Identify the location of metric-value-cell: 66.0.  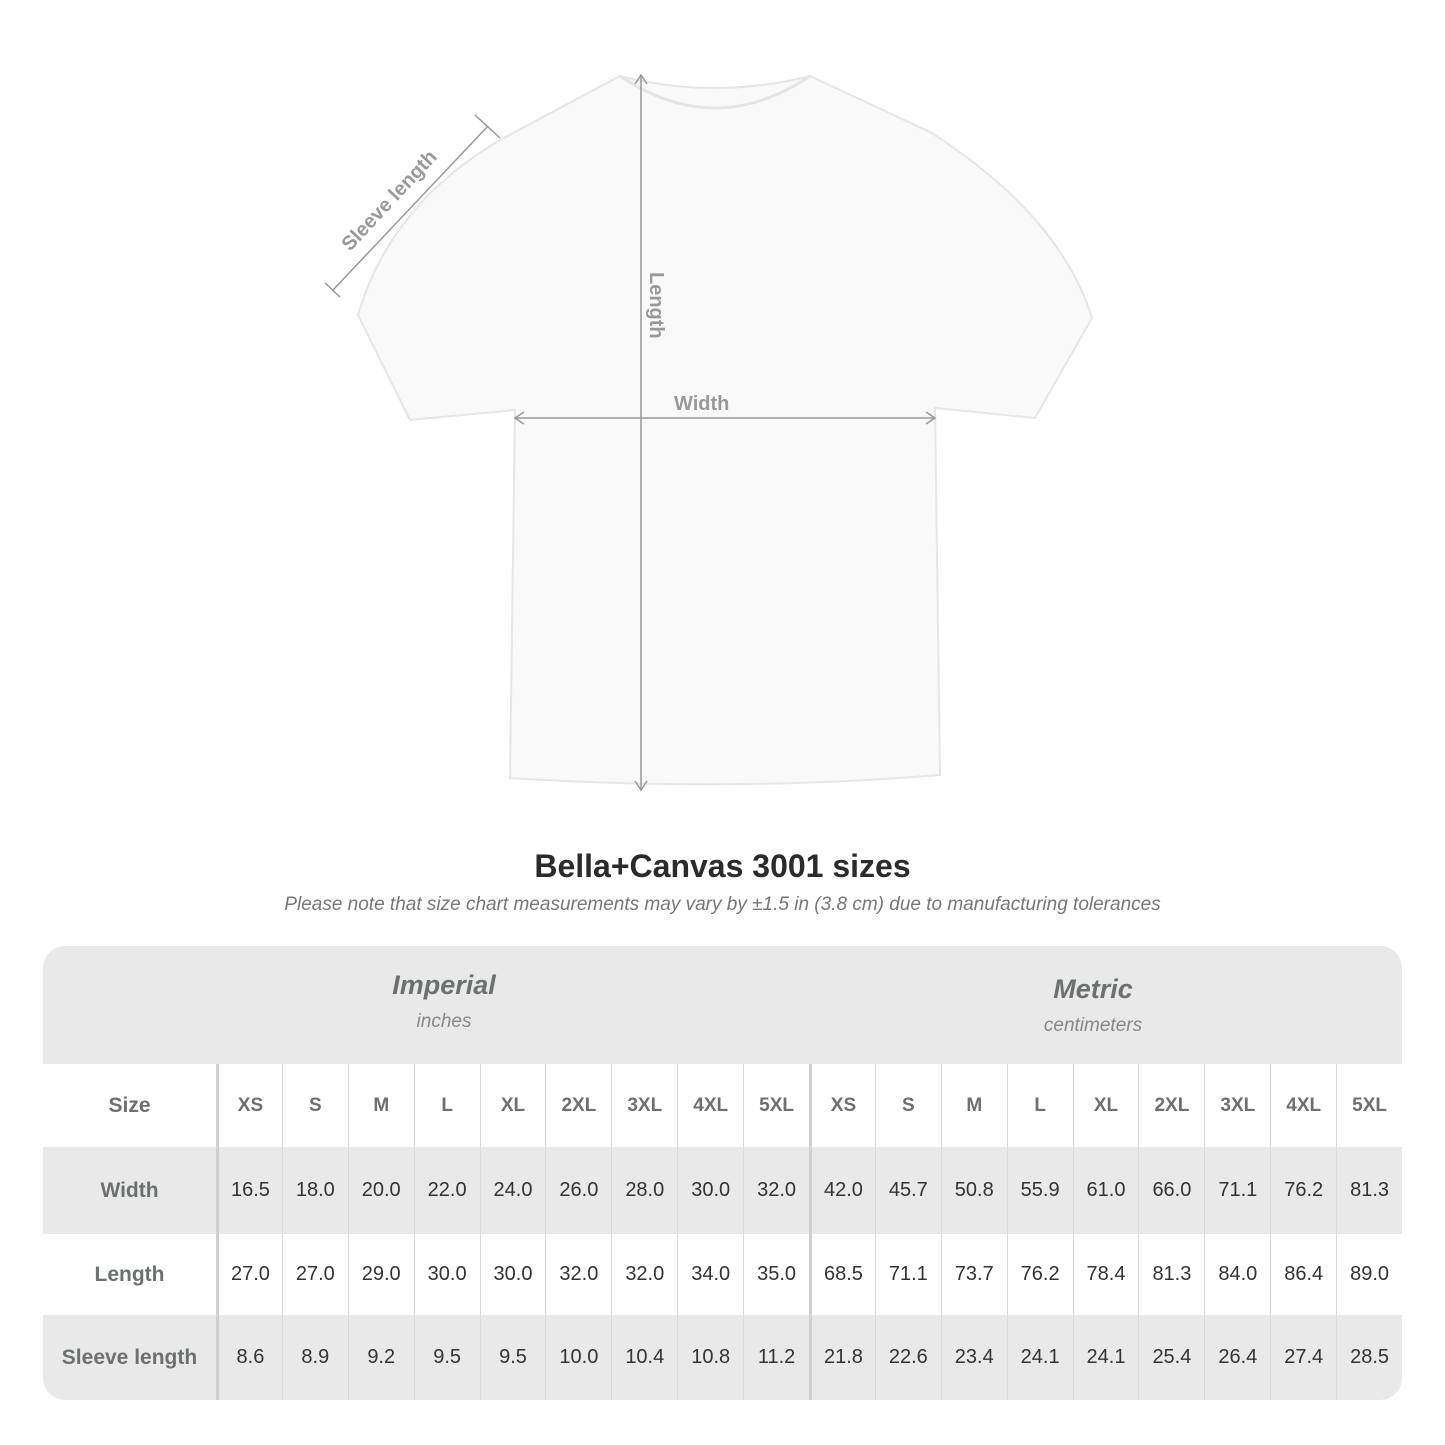
(1171, 1190).